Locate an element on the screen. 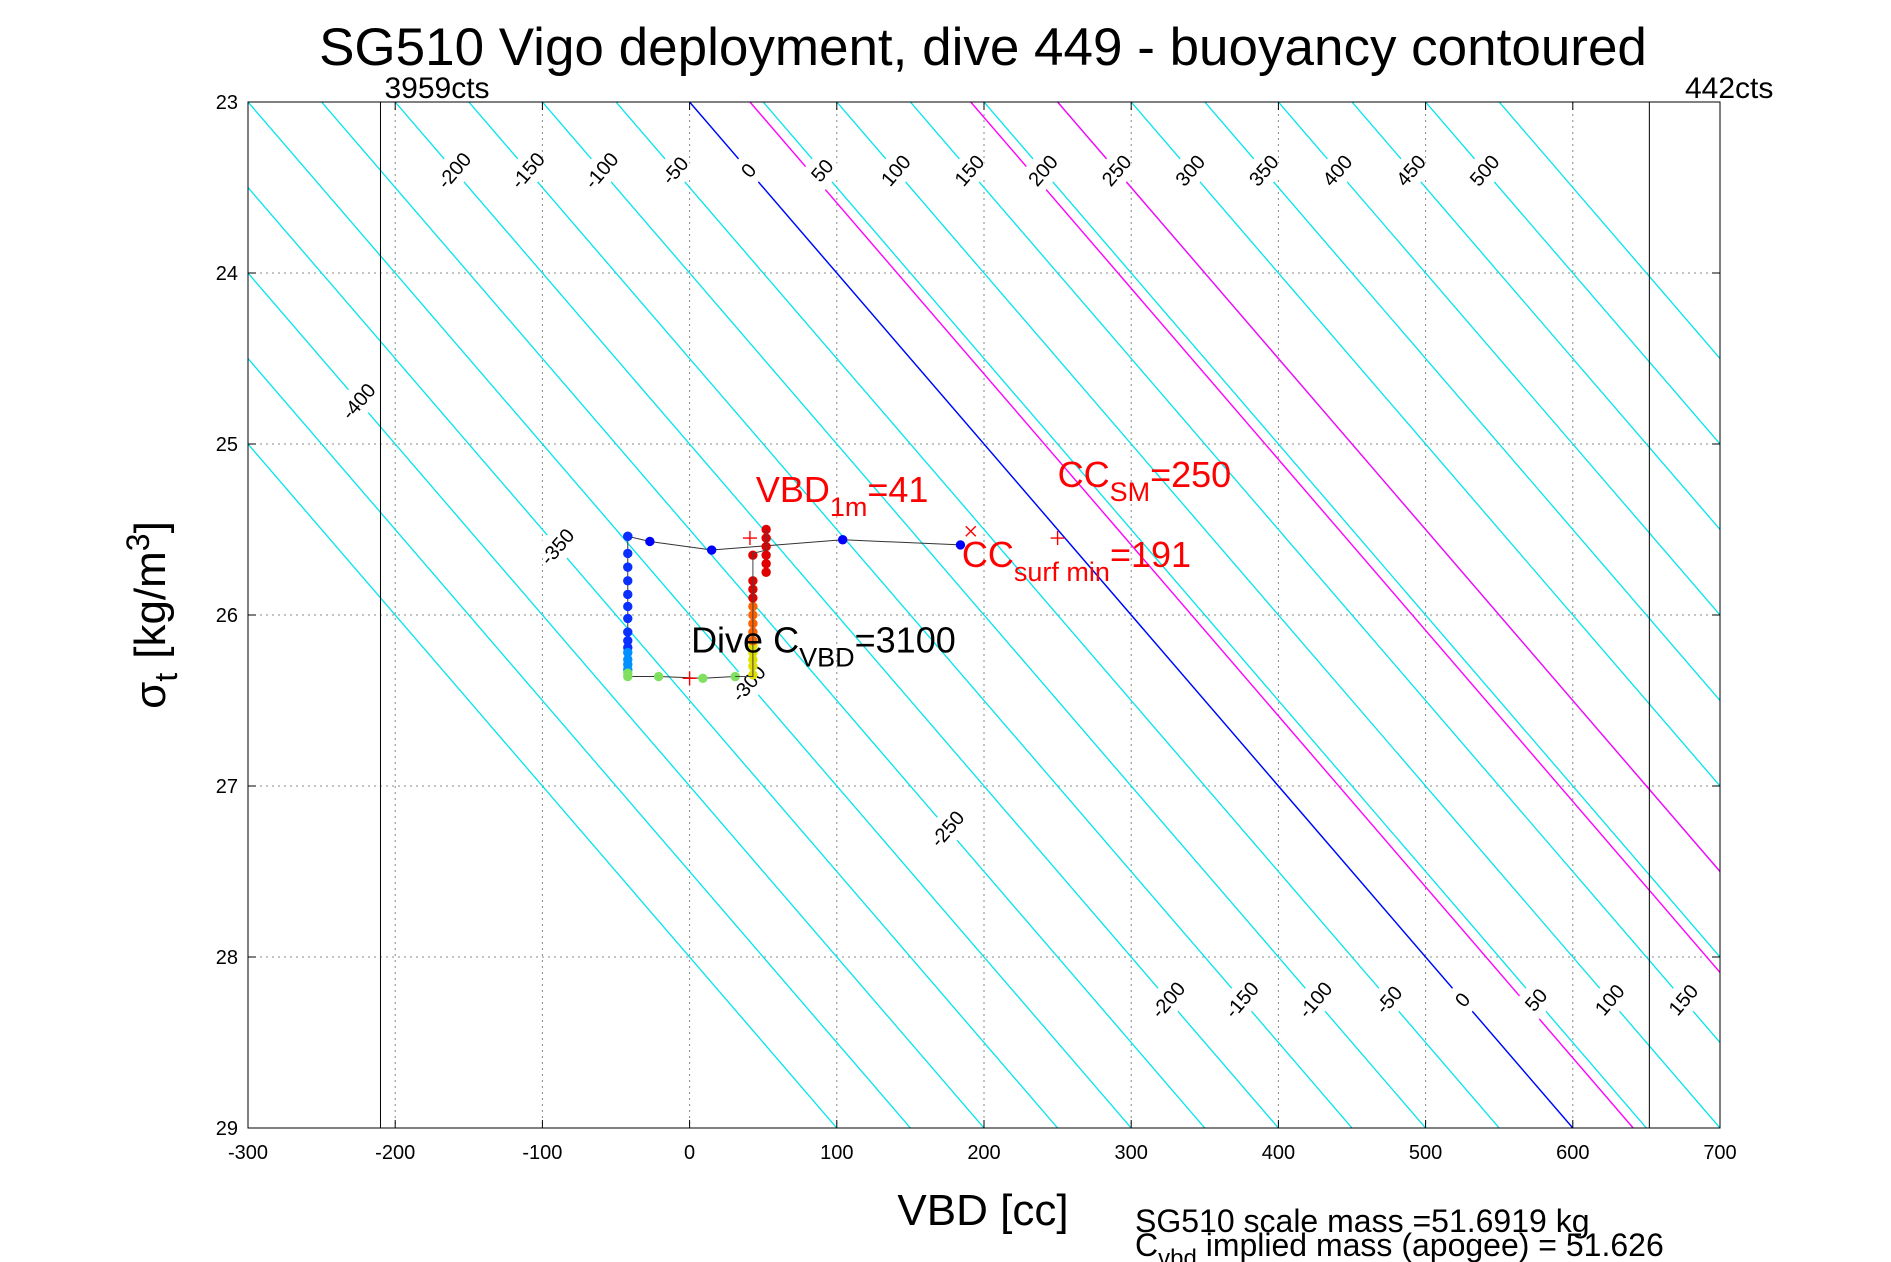  y-tick-label: 25 is located at coordinates (227, 445).